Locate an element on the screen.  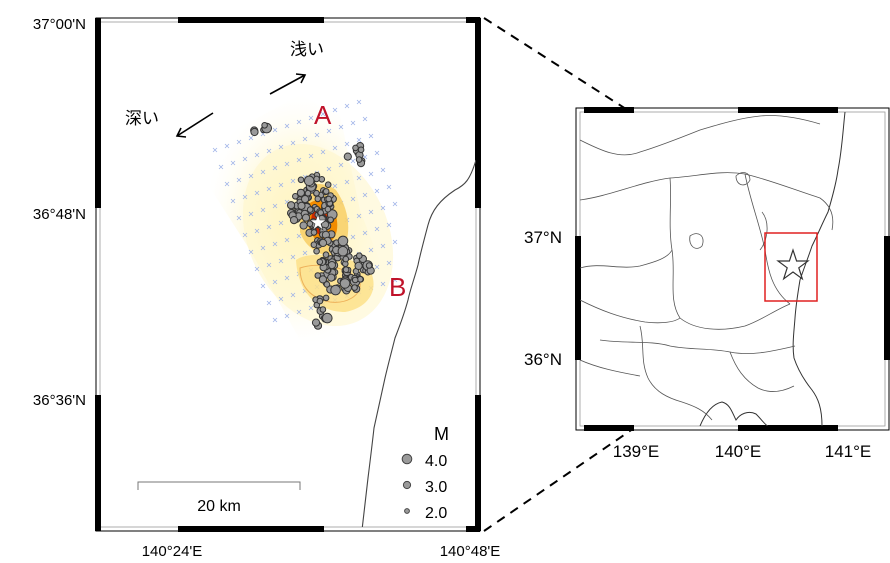
deep-arrow-icon is located at coordinates (195, 124).